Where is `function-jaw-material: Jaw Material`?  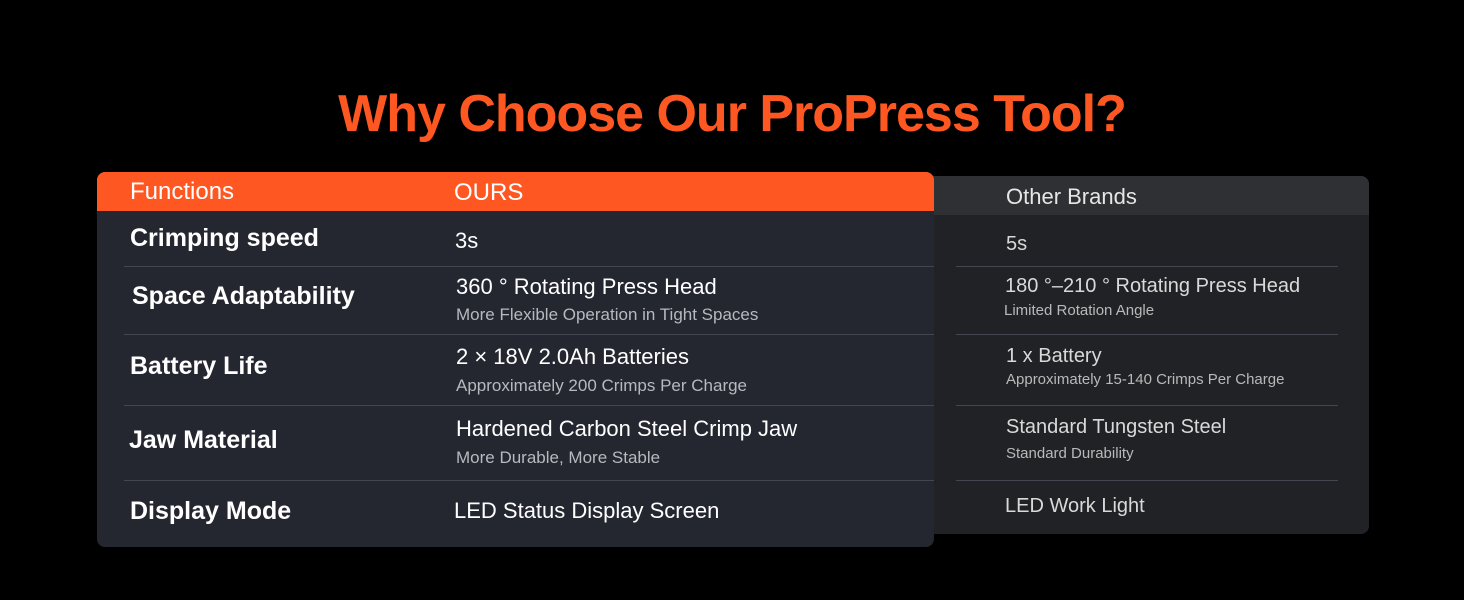 function-jaw-material: Jaw Material is located at coordinates (203, 440).